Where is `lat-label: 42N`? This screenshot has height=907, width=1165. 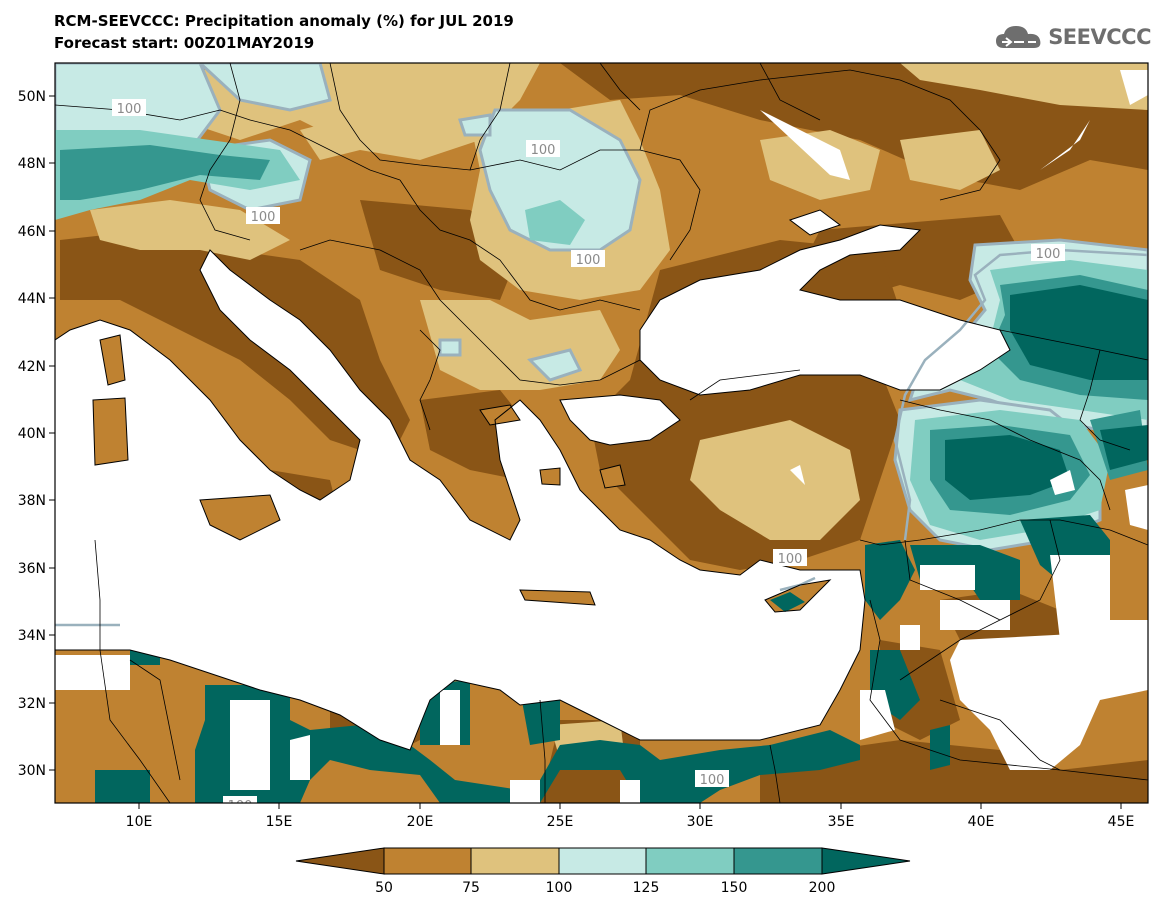
lat-label: 42N is located at coordinates (32, 367).